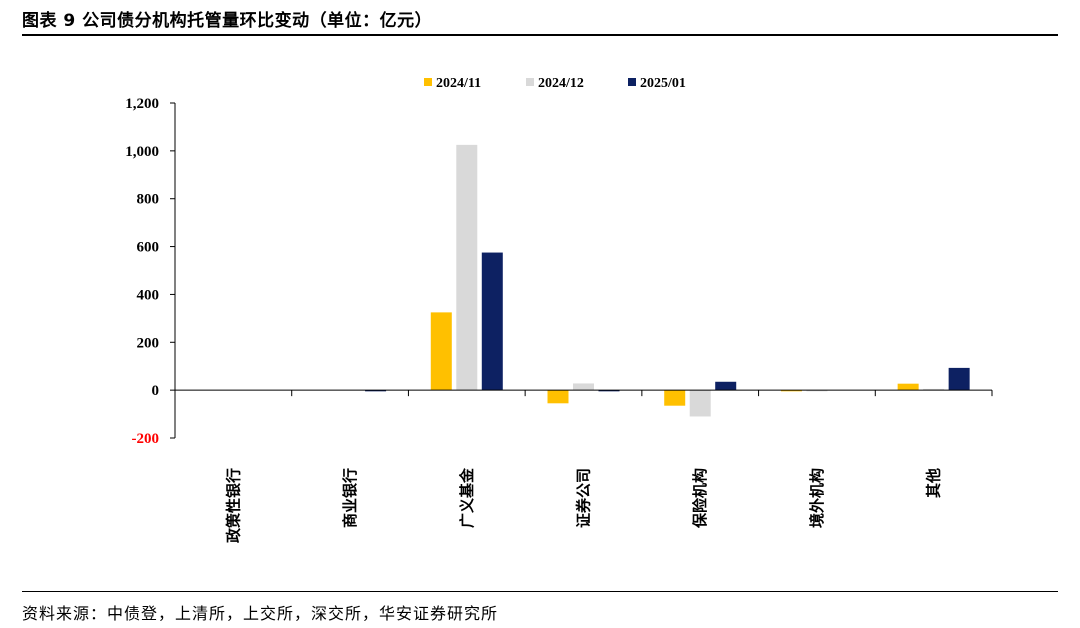  I want to click on y-tick-label: 600, so click(148, 248).